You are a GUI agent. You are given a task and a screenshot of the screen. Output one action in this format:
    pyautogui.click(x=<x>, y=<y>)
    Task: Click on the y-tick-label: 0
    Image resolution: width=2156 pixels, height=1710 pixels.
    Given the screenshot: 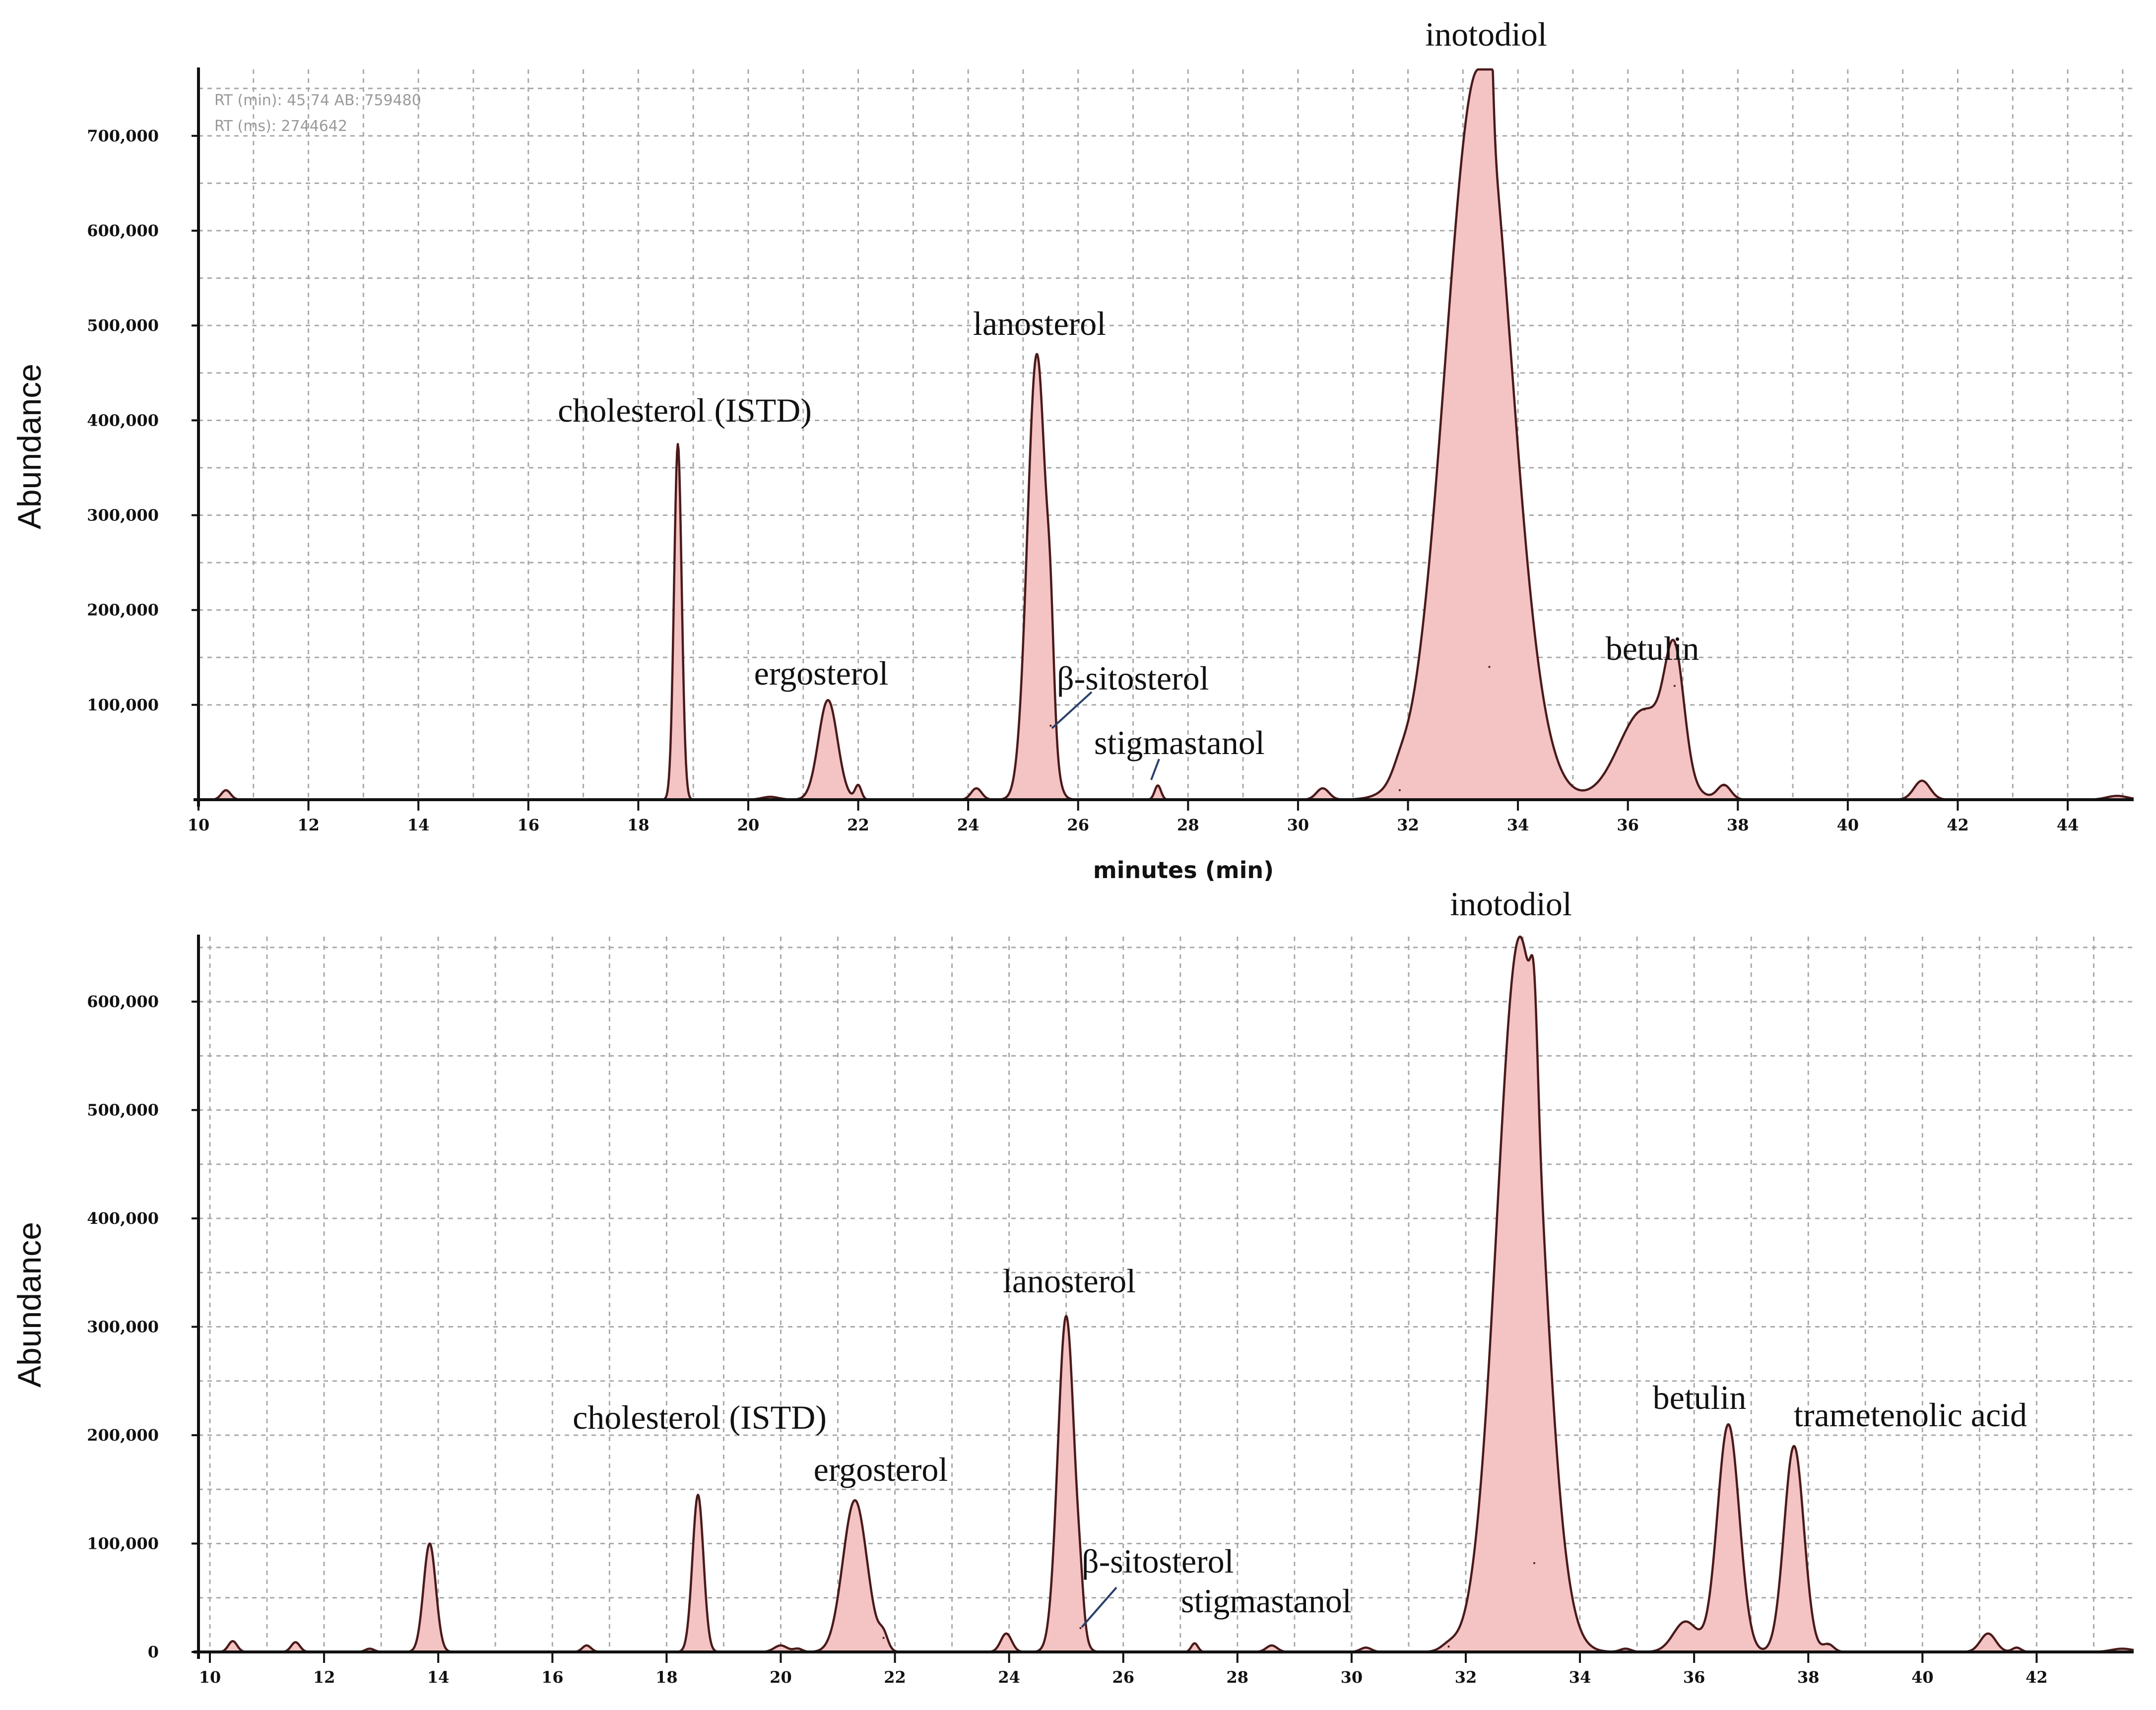 What is the action you would take?
    pyautogui.click(x=153, y=1652)
    